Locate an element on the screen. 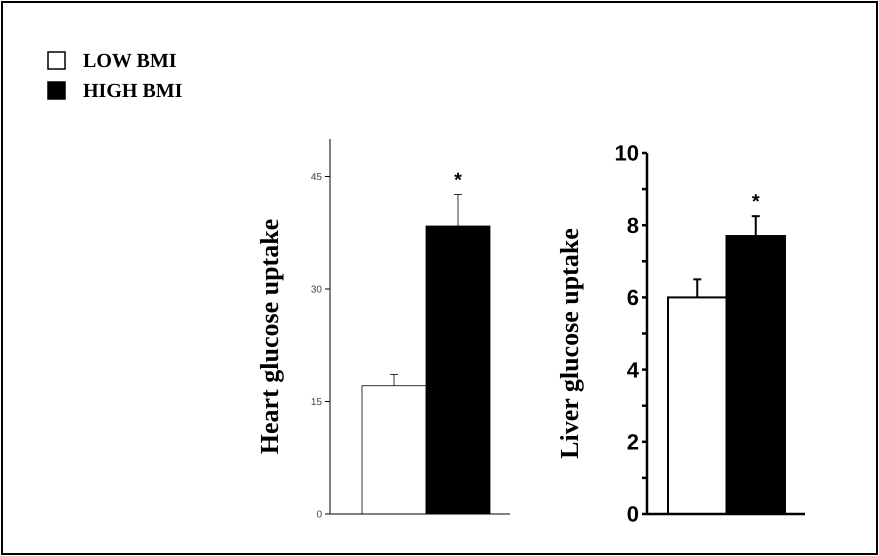 This screenshot has height=556, width=879. y-axis-title: Heart glucose uptake is located at coordinates (269, 336).